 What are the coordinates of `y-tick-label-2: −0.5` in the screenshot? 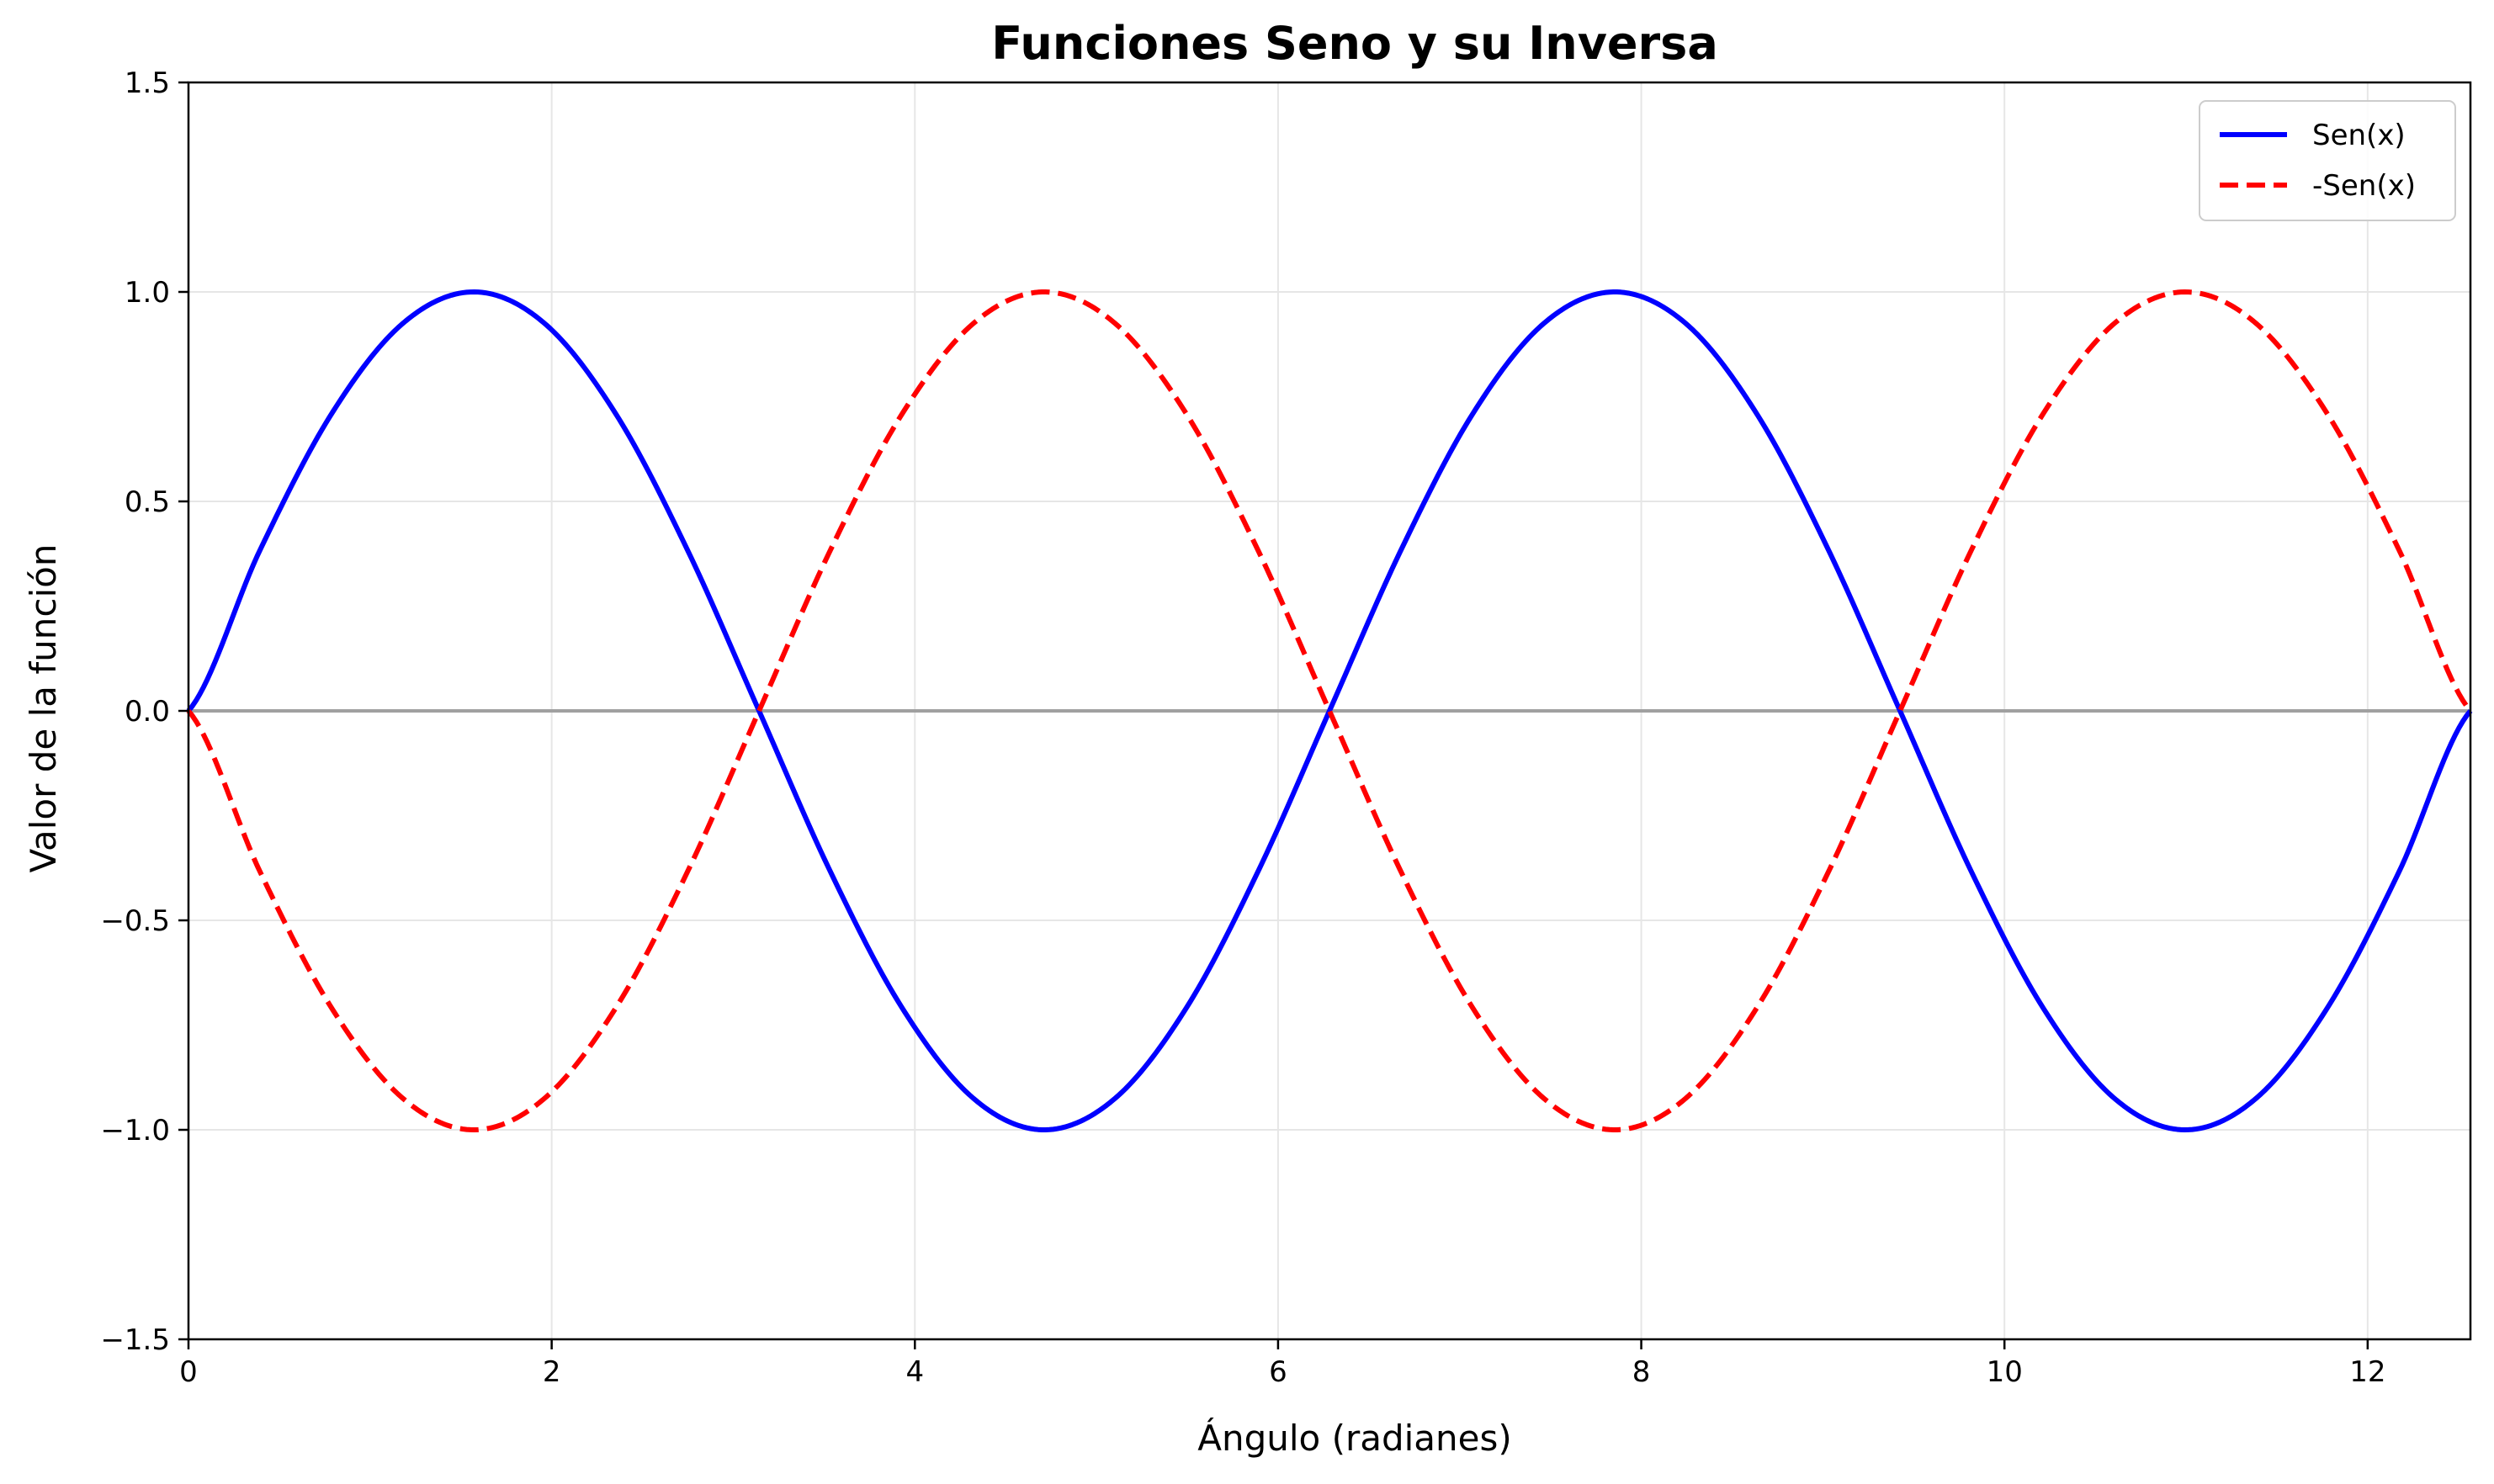 It's located at (135, 921).